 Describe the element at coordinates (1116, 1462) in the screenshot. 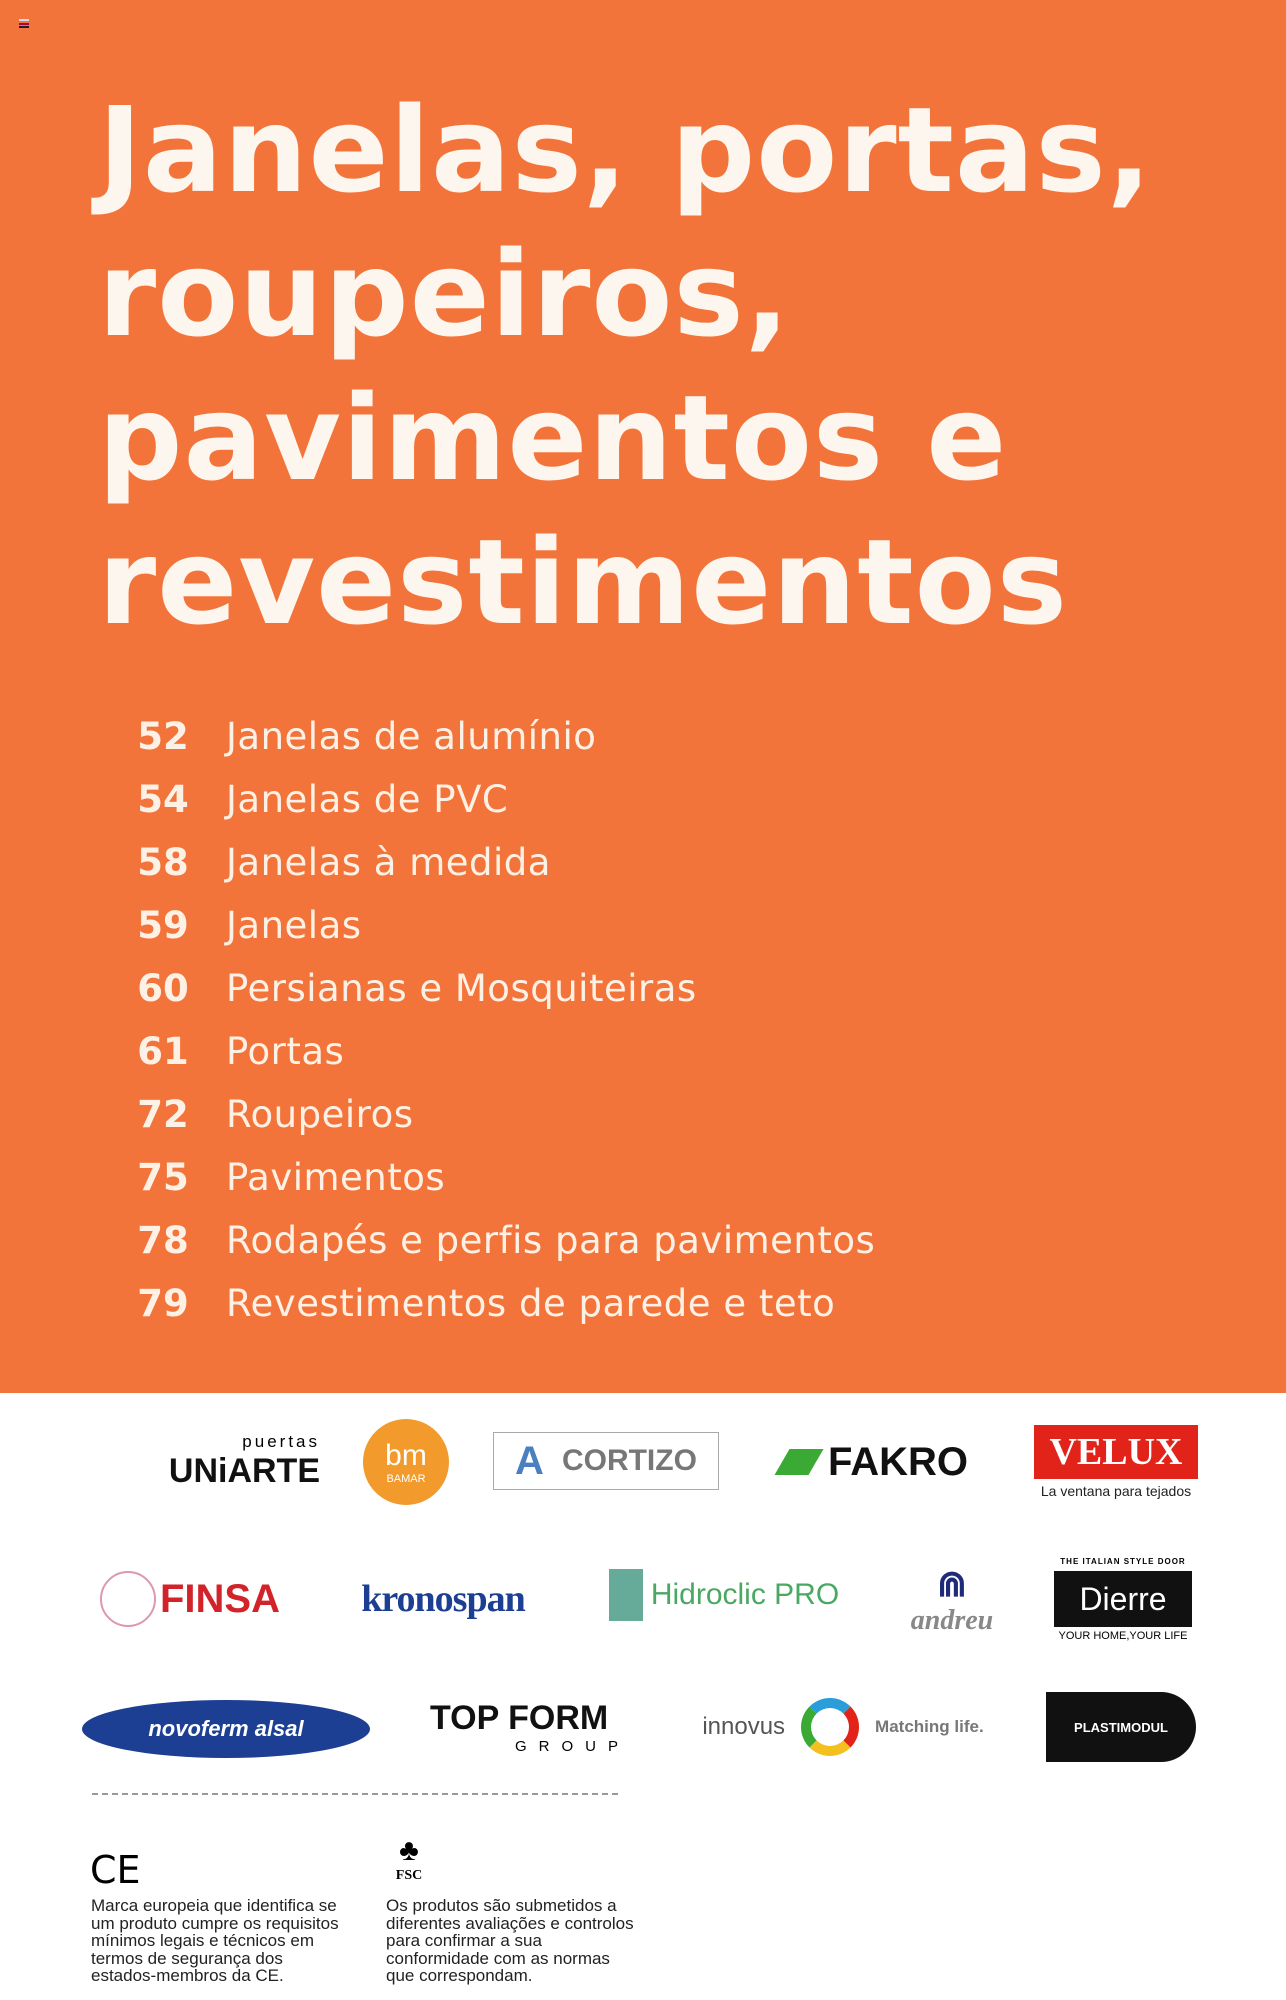

I see `velux-logo: VELUX La ventana para tejados` at that location.